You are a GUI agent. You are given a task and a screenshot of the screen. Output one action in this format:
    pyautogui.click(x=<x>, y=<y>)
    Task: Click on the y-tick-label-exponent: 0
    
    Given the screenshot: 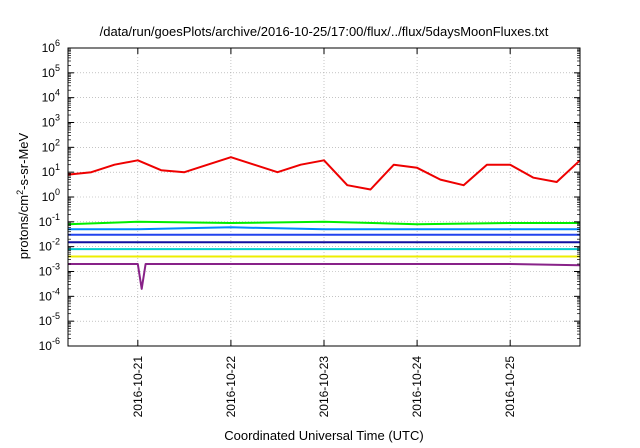 What is the action you would take?
    pyautogui.click(x=57, y=192)
    